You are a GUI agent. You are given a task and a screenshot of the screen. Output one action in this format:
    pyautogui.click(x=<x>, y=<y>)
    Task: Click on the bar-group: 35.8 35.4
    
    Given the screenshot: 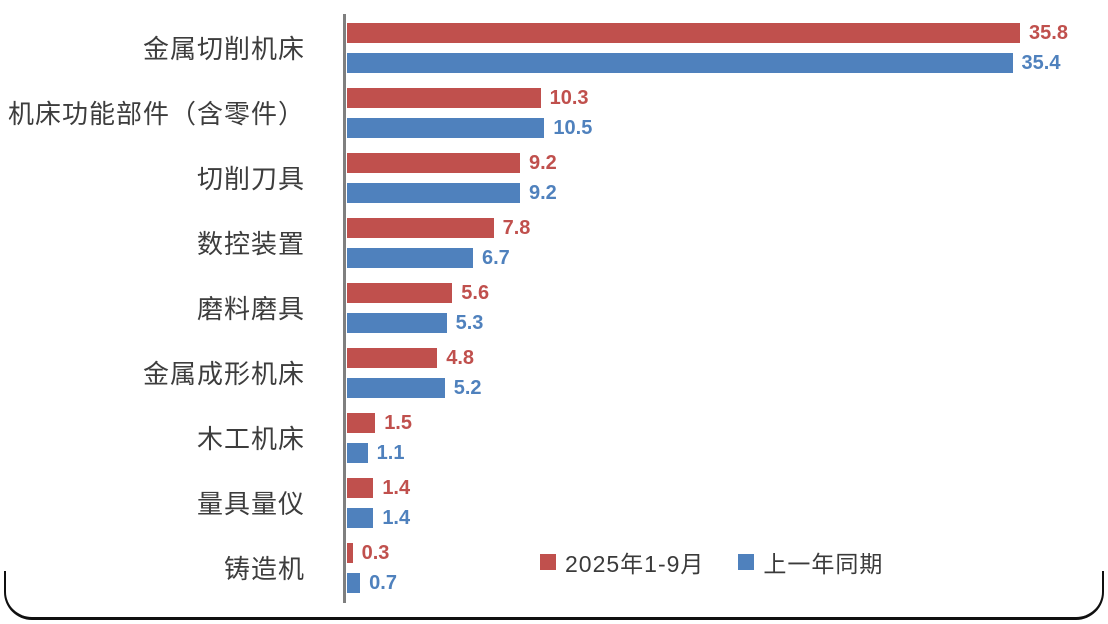 What is the action you would take?
    pyautogui.click(x=727, y=47)
    